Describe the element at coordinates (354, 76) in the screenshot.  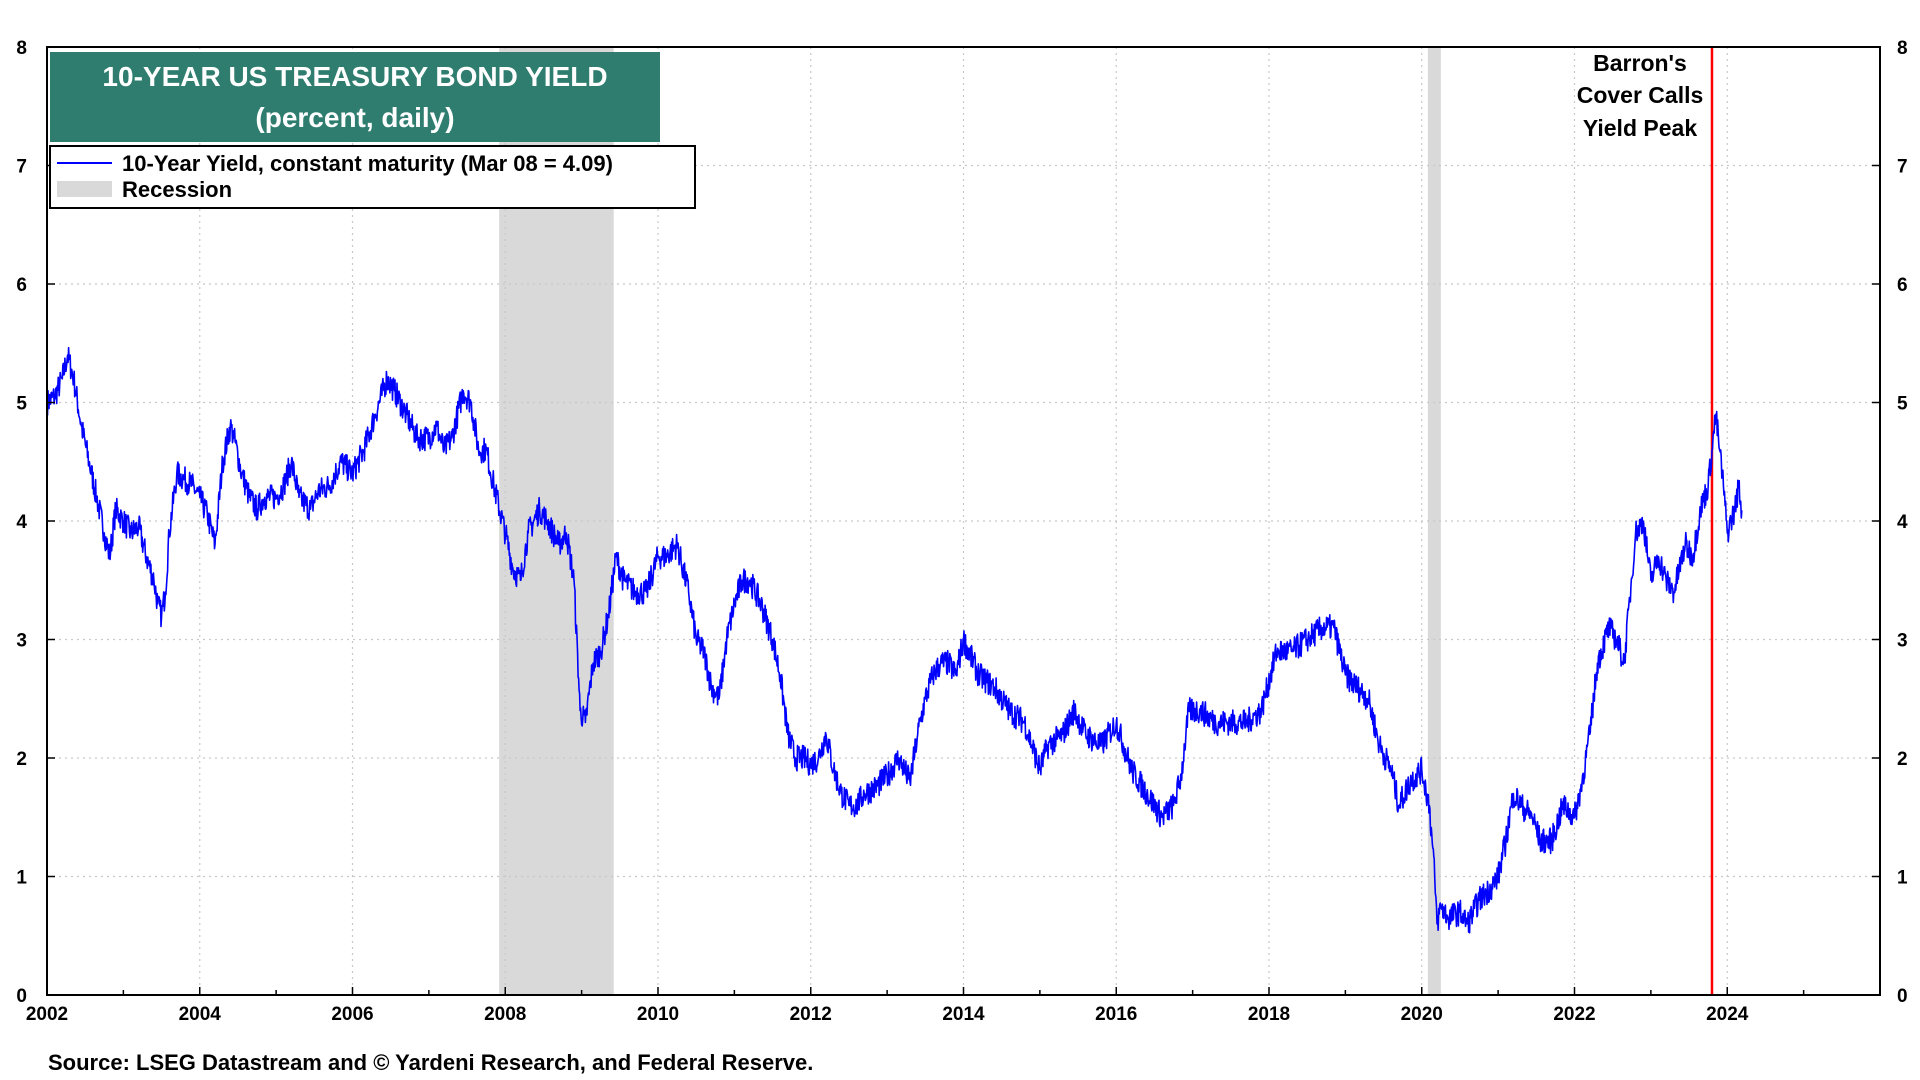
I see `chart-title: 10-YEAR US TREASURY BOND YIELD` at that location.